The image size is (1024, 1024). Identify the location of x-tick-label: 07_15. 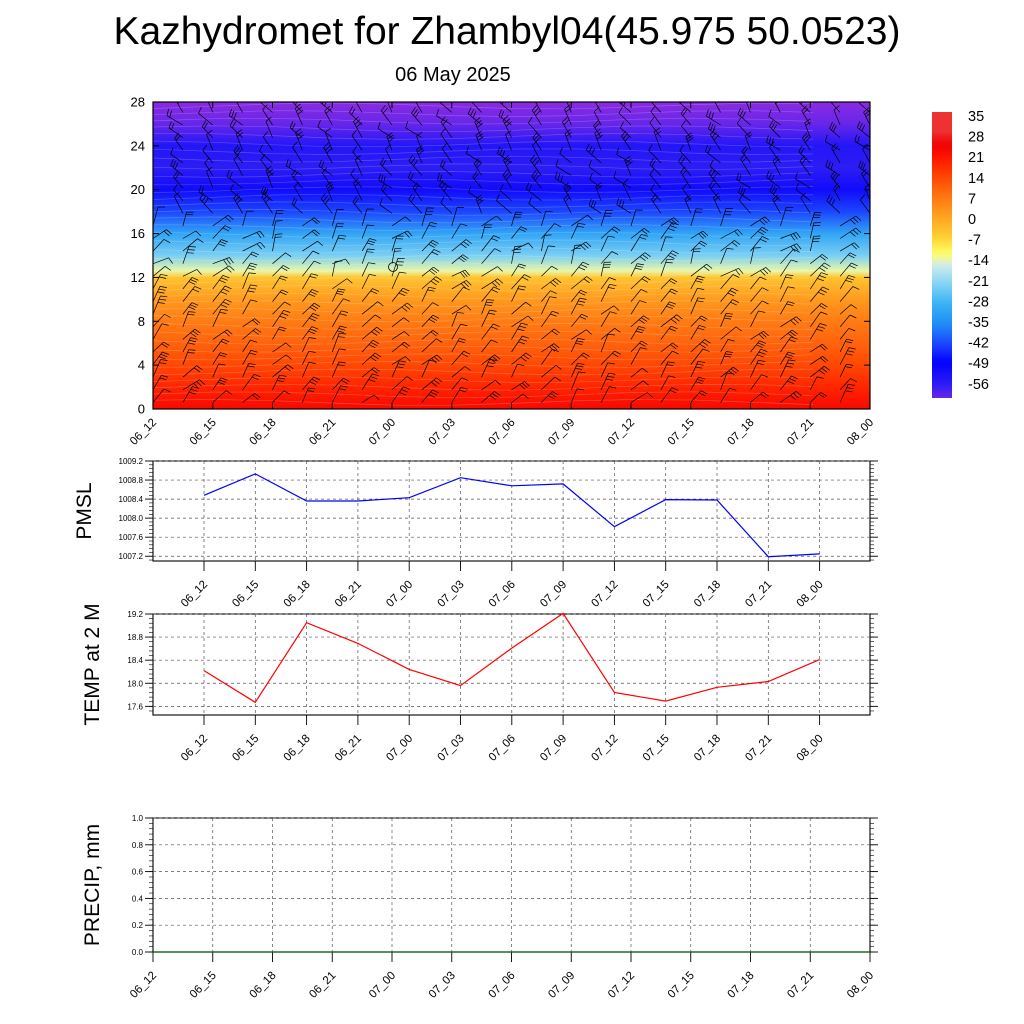
(656, 748).